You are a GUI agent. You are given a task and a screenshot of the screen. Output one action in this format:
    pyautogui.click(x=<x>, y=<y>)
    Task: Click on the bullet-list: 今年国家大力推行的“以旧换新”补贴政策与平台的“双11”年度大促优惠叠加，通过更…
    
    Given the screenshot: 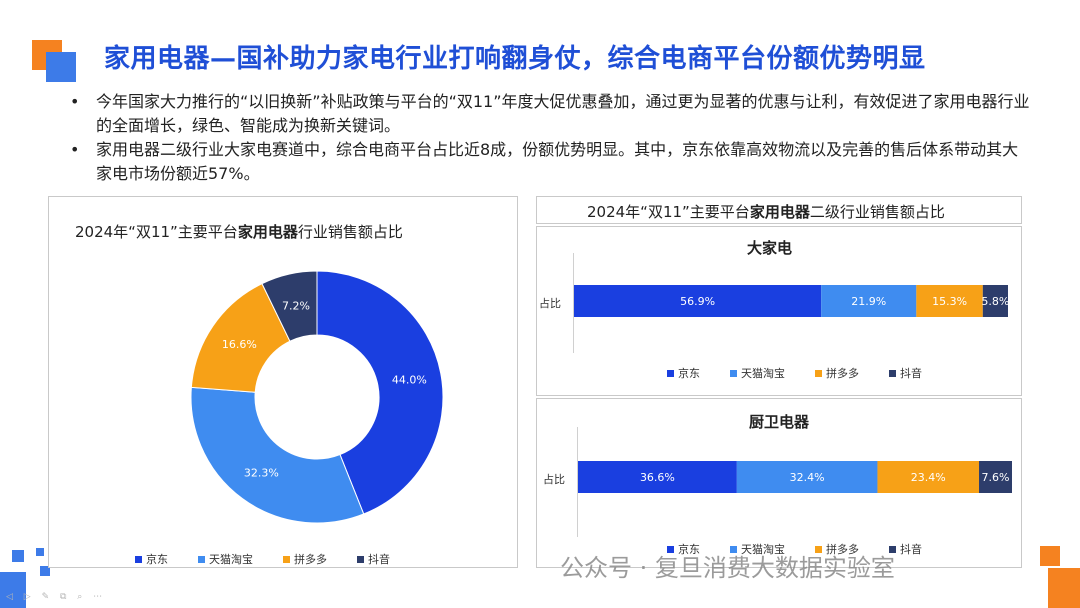 What is the action you would take?
    pyautogui.click(x=550, y=138)
    